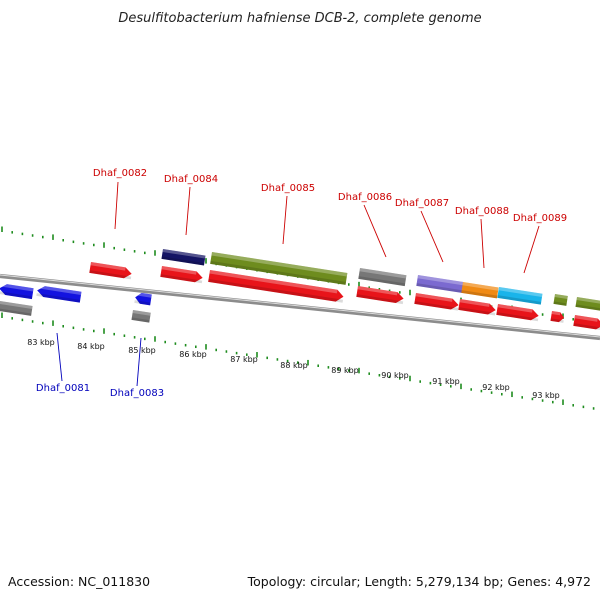 Image resolution: width=600 pixels, height=600 pixels. I want to click on scale-label: 85 kbp, so click(142, 350).